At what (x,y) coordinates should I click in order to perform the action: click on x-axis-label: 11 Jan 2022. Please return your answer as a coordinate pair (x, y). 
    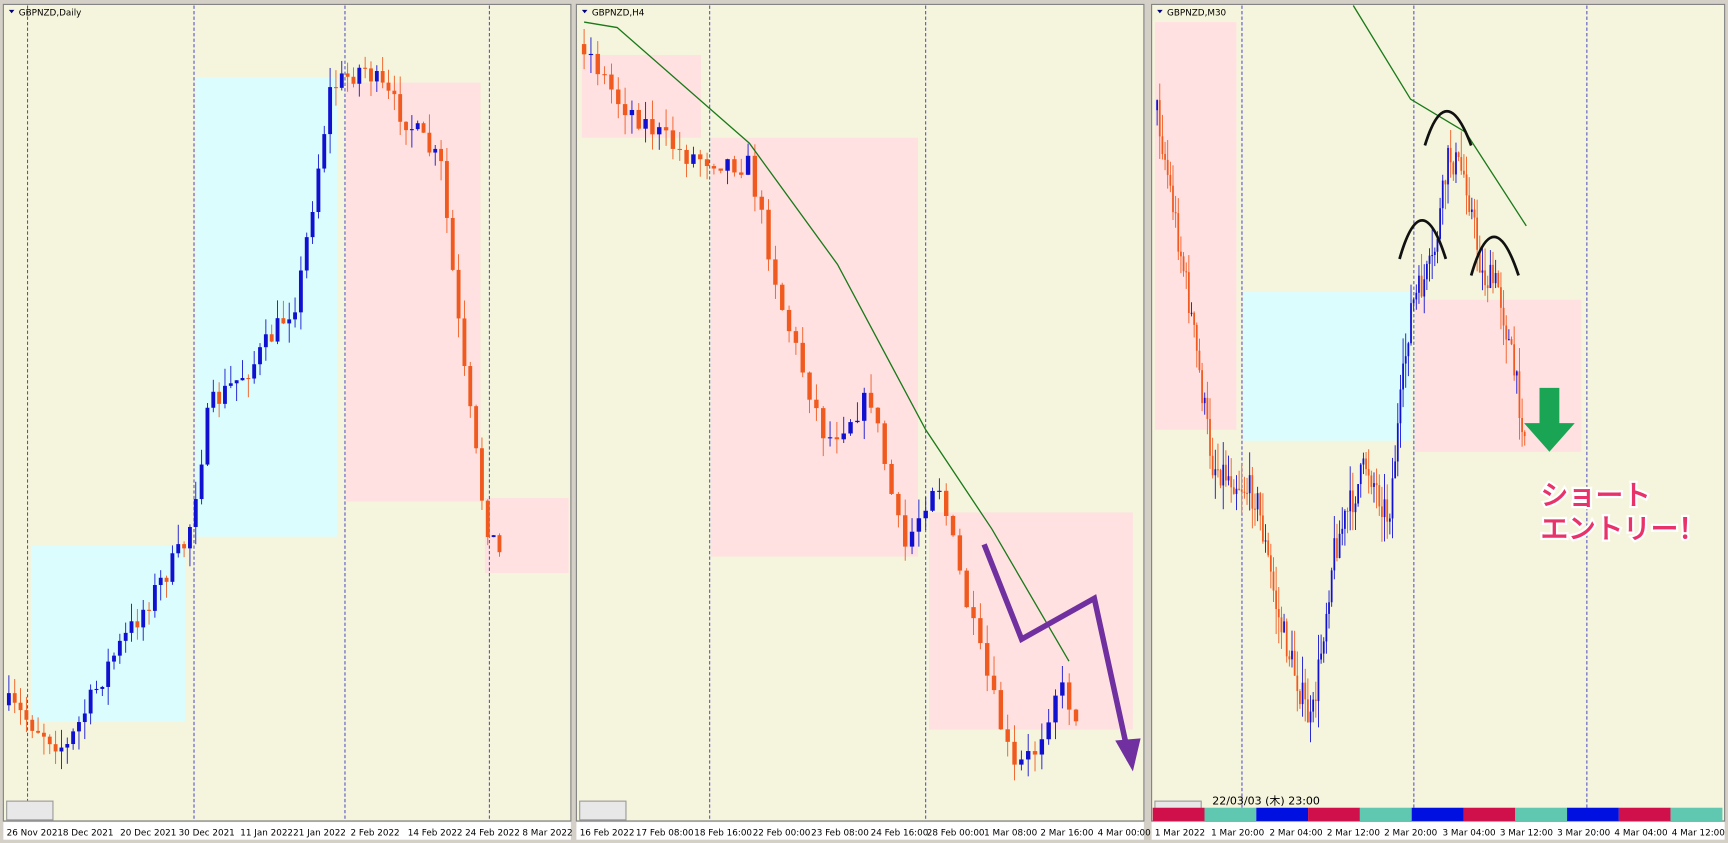
    Looking at the image, I should click on (266, 833).